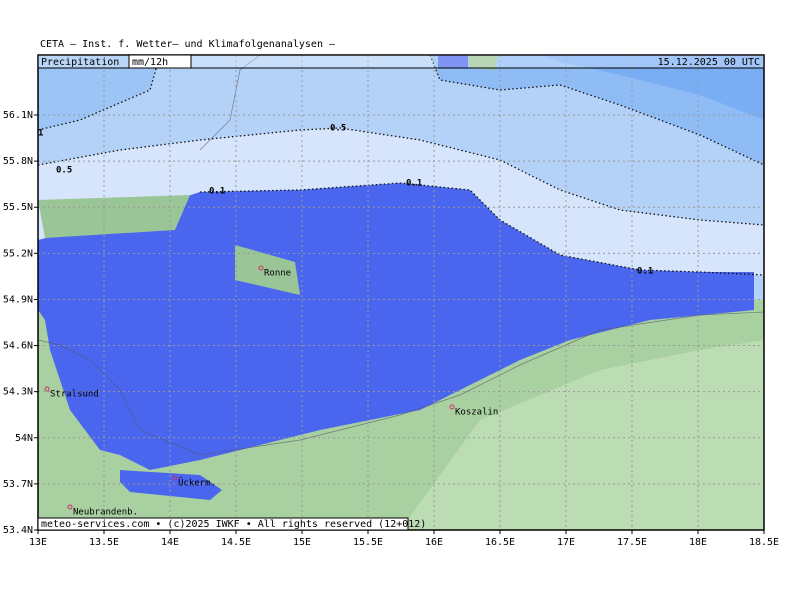  I want to click on lon-label: 16E, so click(434, 542).